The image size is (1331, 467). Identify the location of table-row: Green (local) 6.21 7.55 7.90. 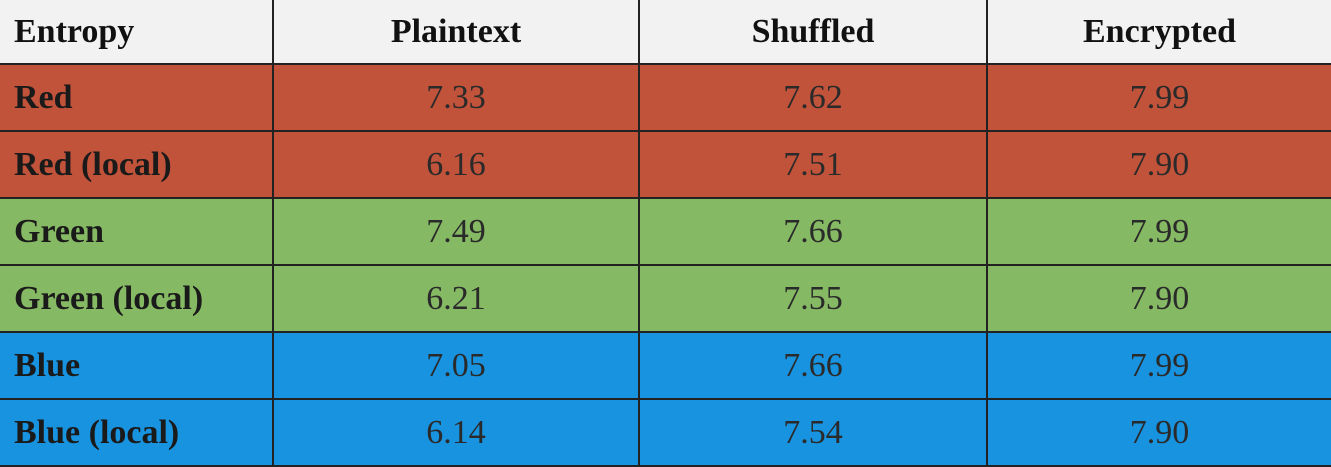
(665, 298).